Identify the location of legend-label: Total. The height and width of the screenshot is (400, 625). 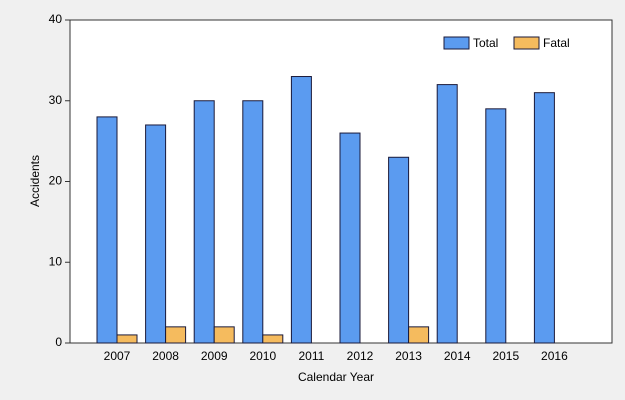
(485, 43).